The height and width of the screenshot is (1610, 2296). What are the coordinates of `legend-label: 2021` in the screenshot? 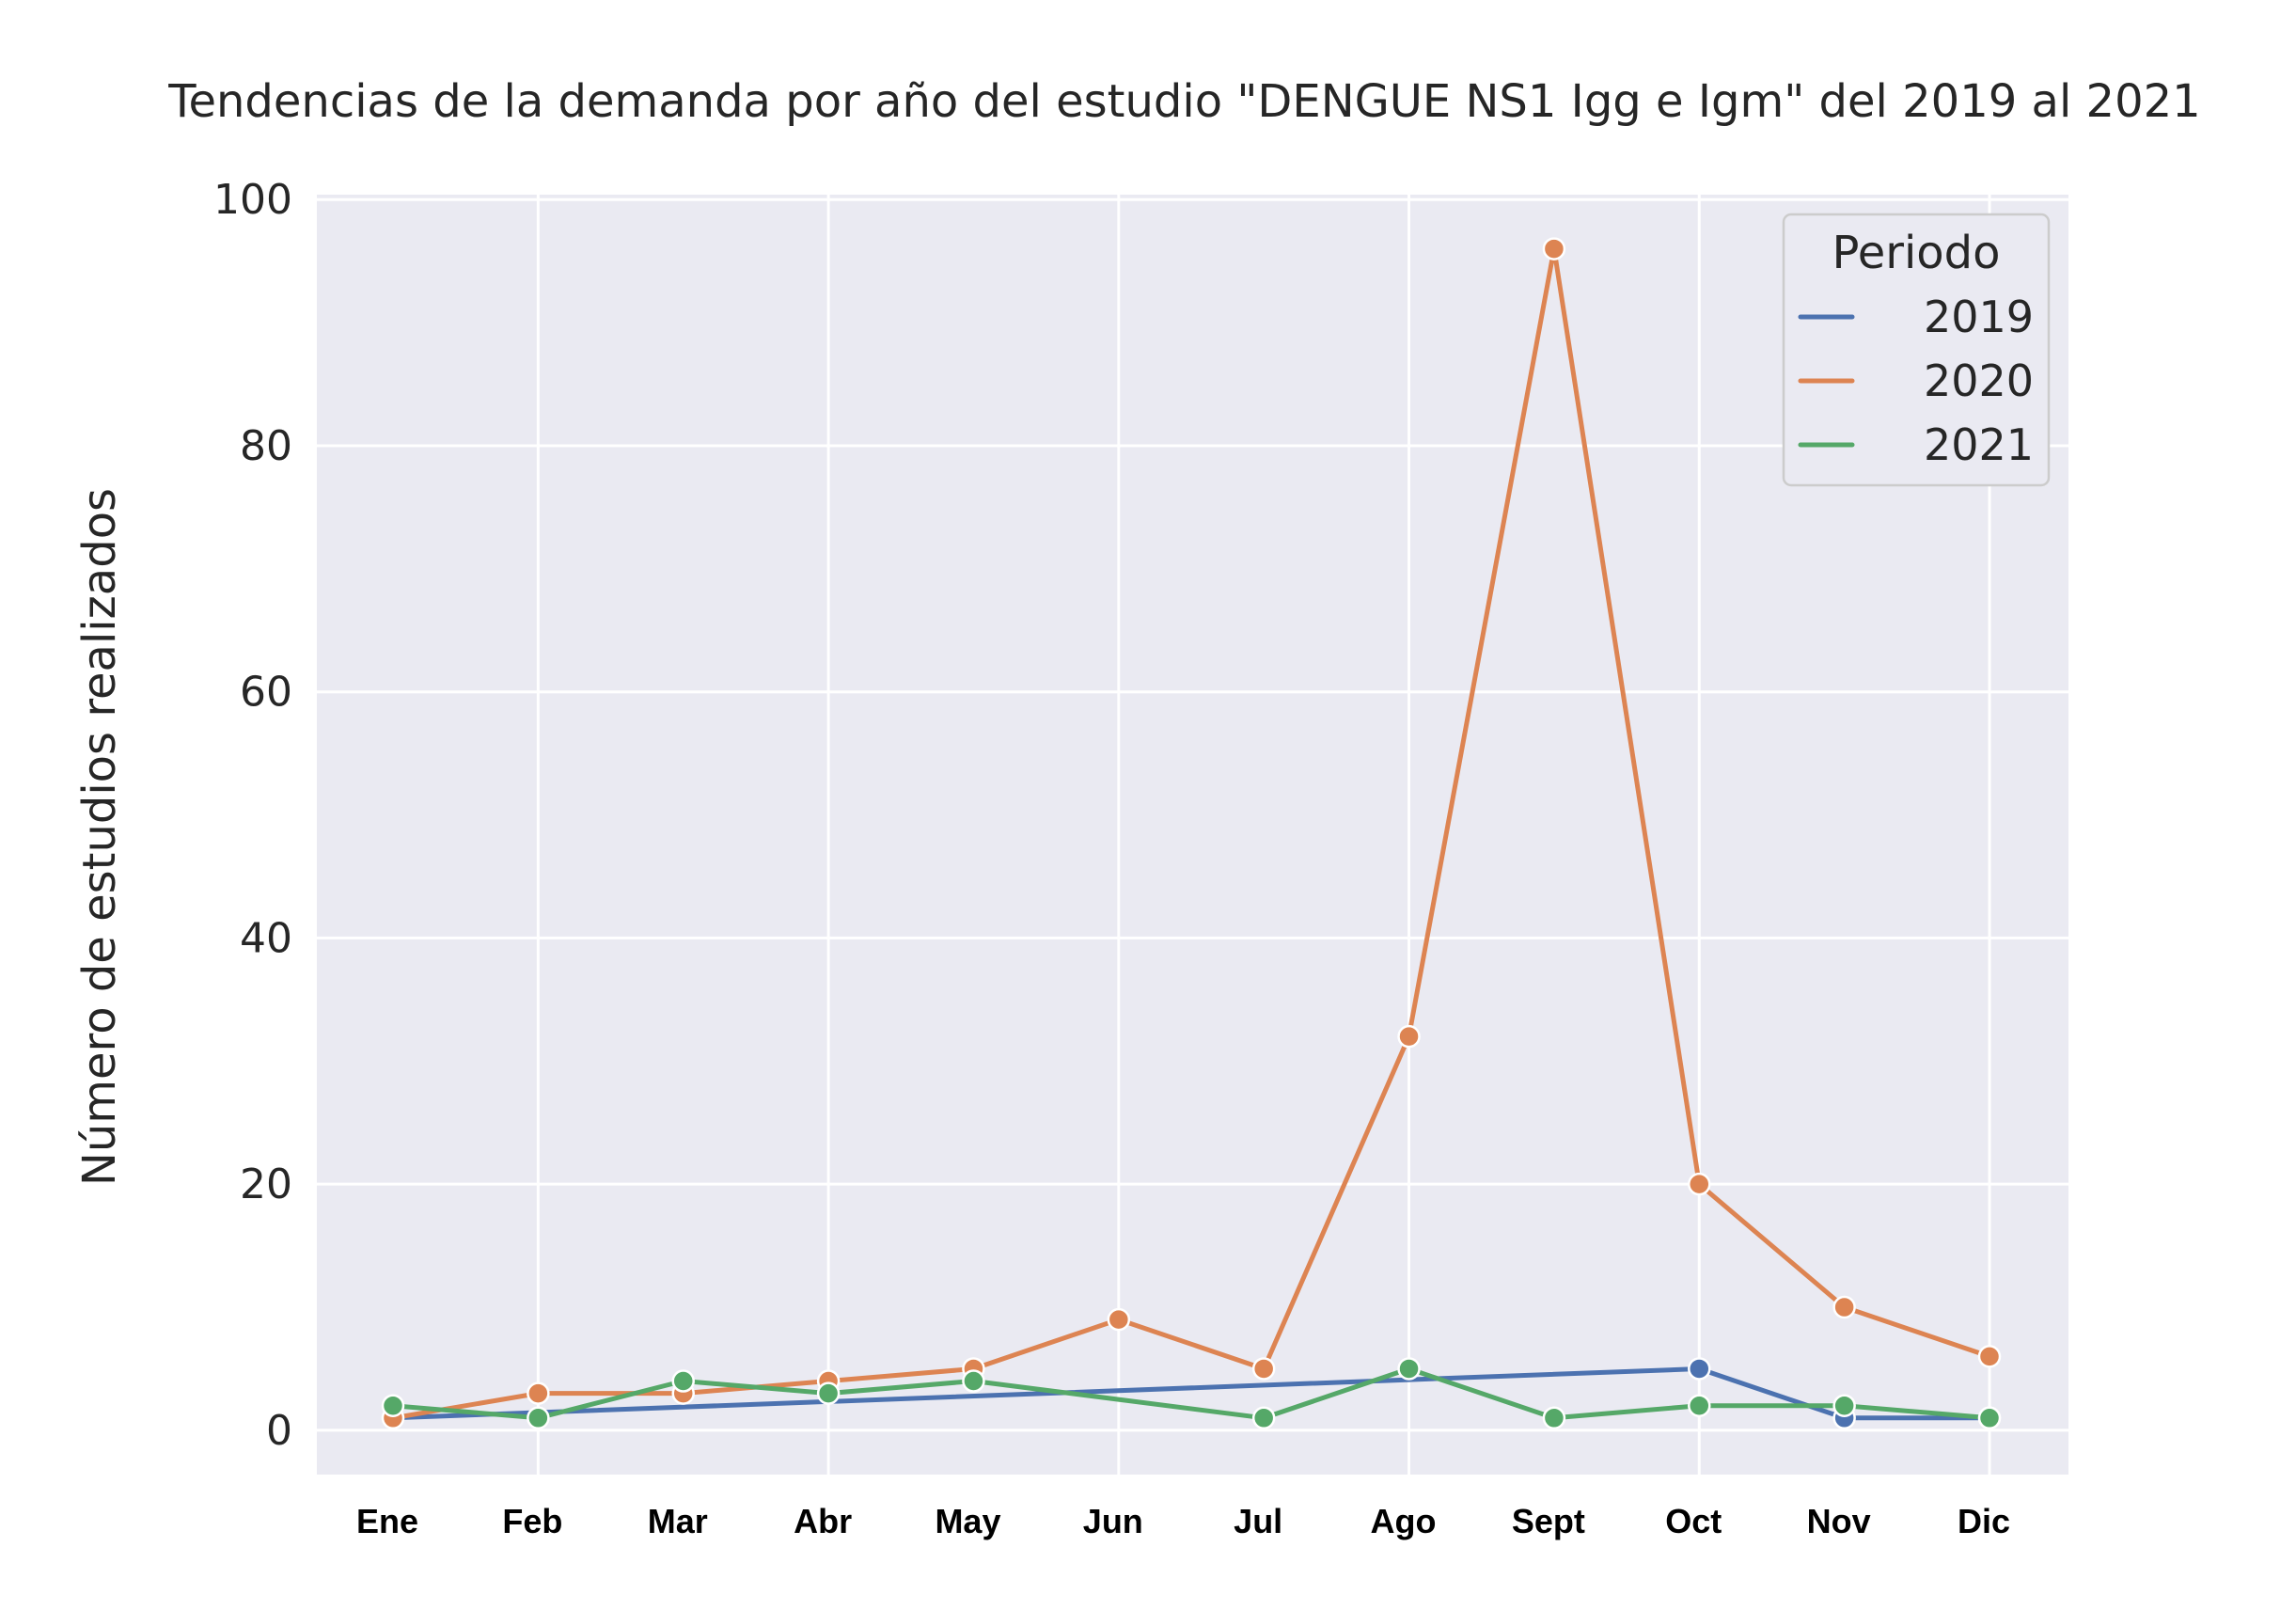 It's located at (1979, 444).